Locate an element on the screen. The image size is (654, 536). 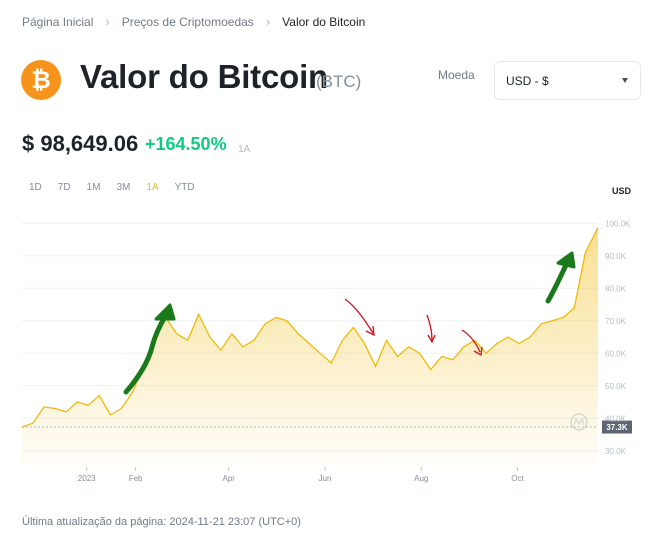
x-tick-label: Oct is located at coordinates (517, 478).